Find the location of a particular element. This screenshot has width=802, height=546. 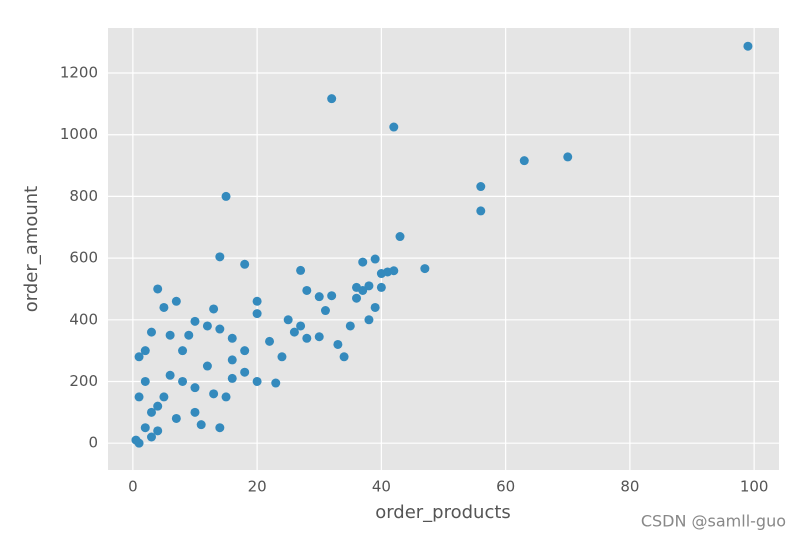

x-tick-label: 100 is located at coordinates (754, 487).